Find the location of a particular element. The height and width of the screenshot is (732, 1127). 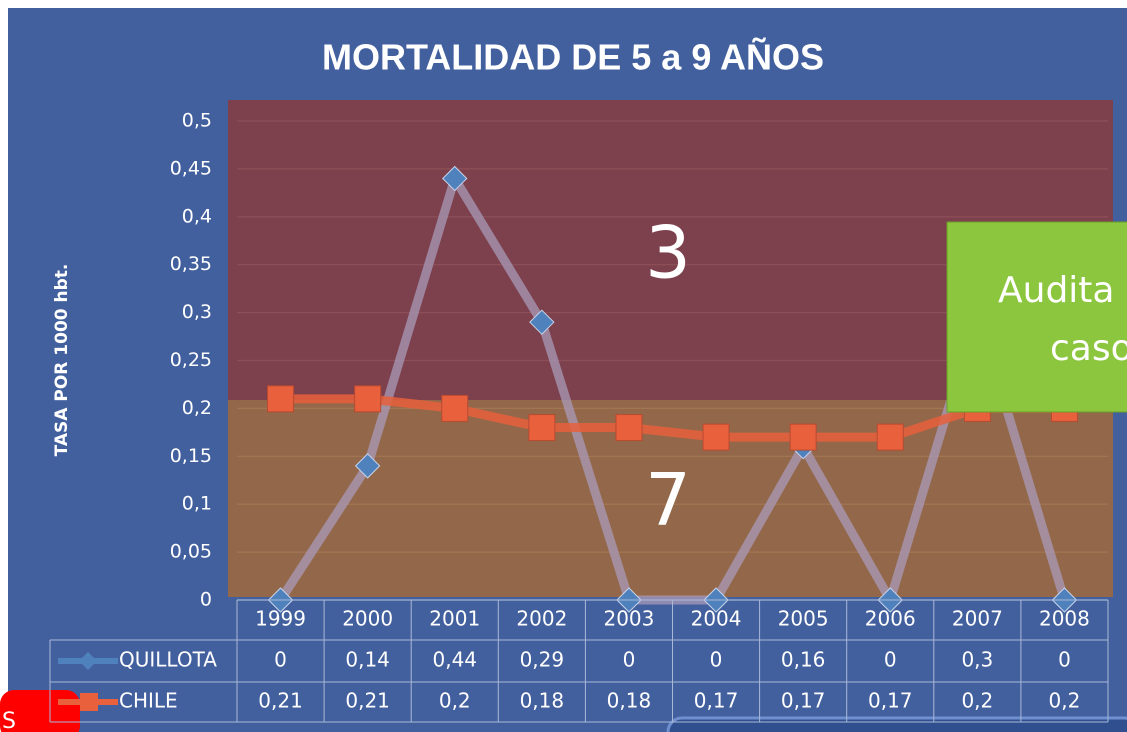

data-label: 0,44 is located at coordinates (454, 660).